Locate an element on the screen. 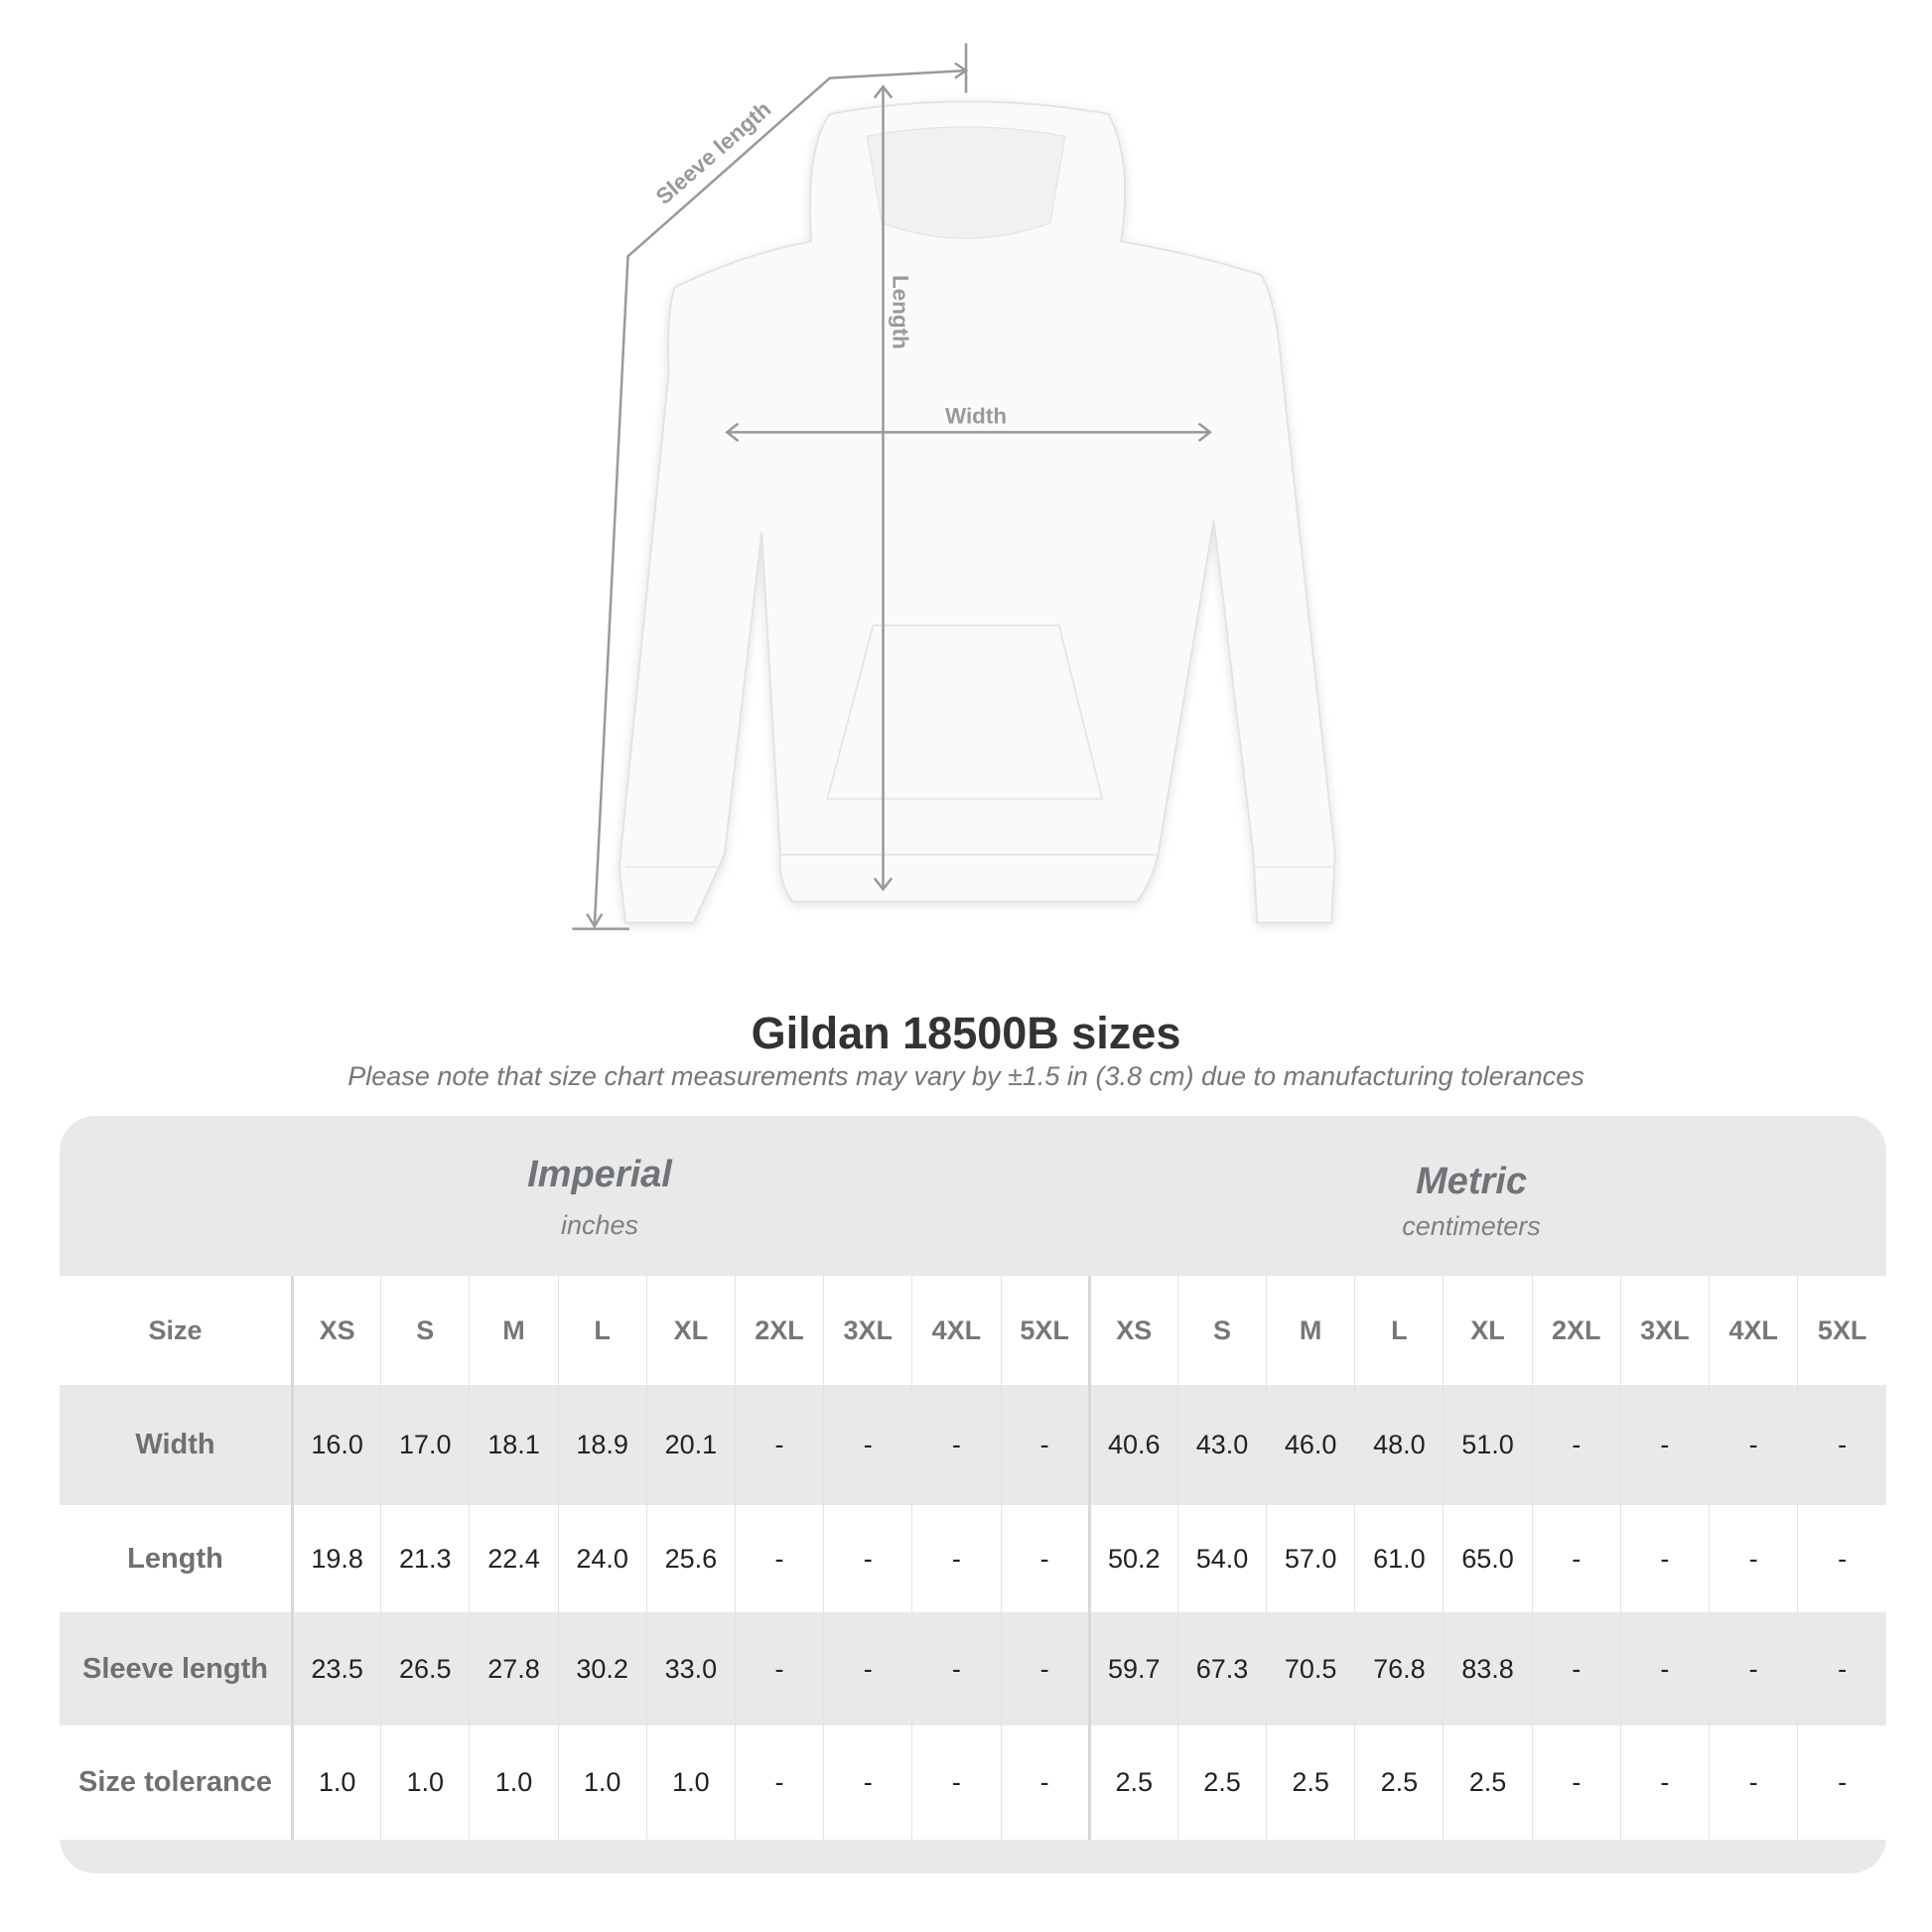 The height and width of the screenshot is (1932, 1932). row-label: Width is located at coordinates (177, 1445).